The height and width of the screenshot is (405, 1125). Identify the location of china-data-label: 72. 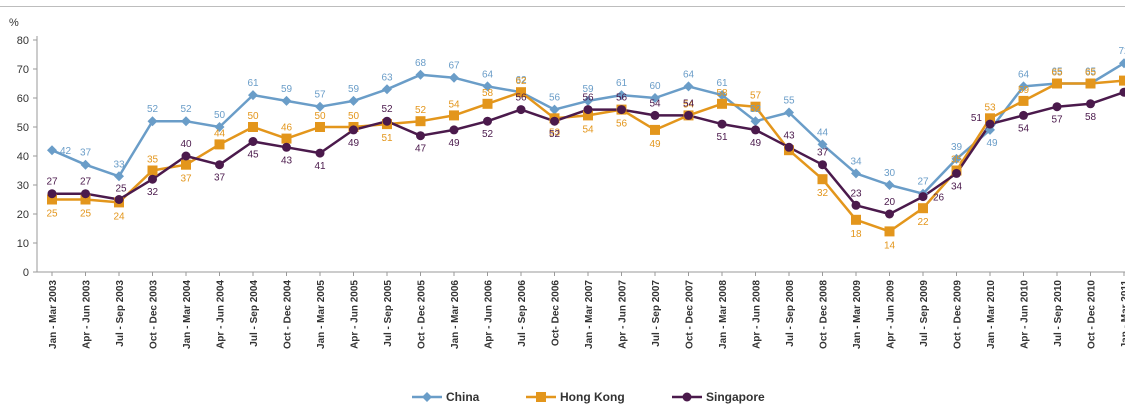
(1121, 51).